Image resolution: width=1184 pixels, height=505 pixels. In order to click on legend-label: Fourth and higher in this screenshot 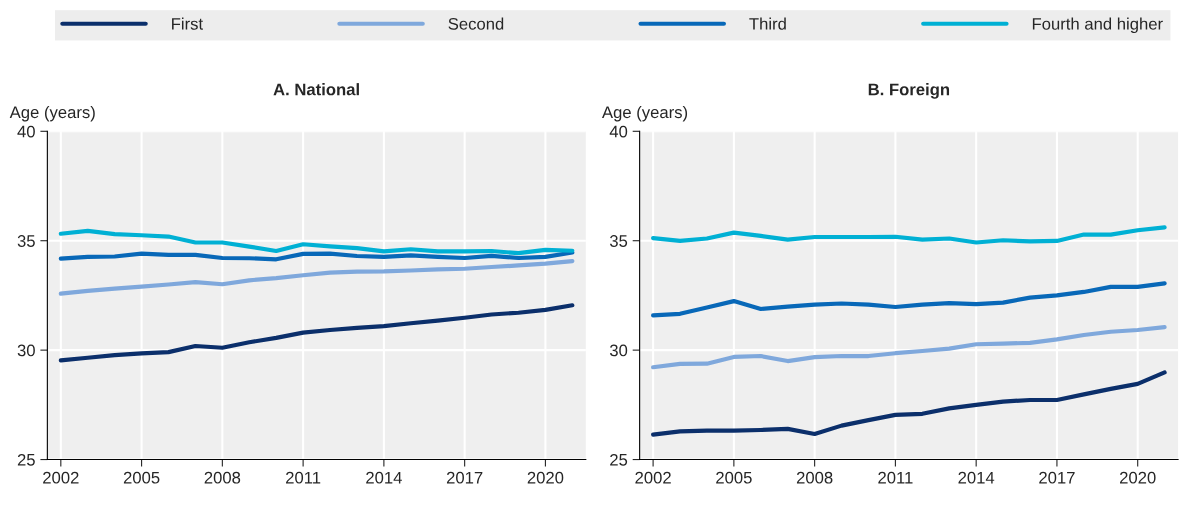, I will do `click(1097, 25)`.